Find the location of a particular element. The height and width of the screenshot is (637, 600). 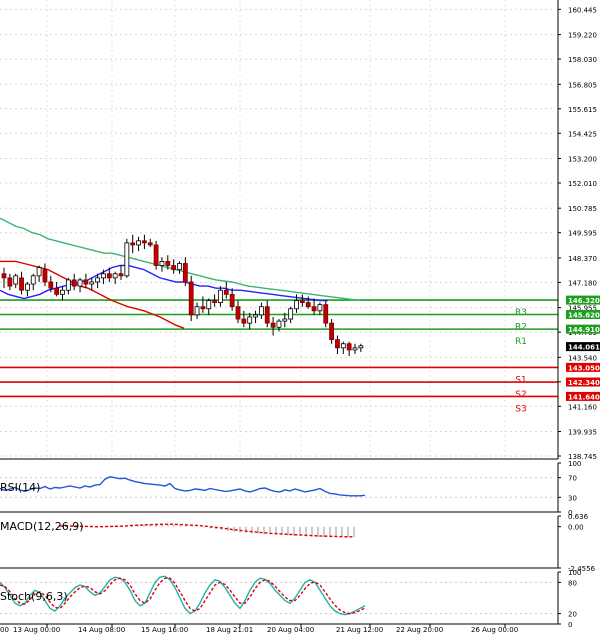

macd-signal-line is located at coordinates (207, 530).